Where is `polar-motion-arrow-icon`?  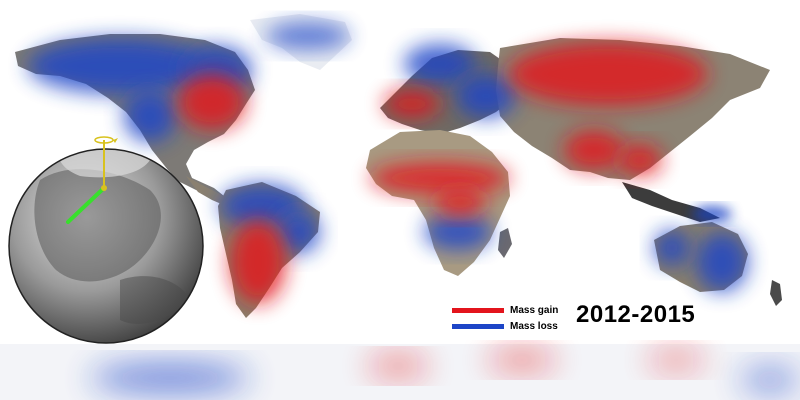
polar-motion-arrow-icon is located at coordinates (86, 205).